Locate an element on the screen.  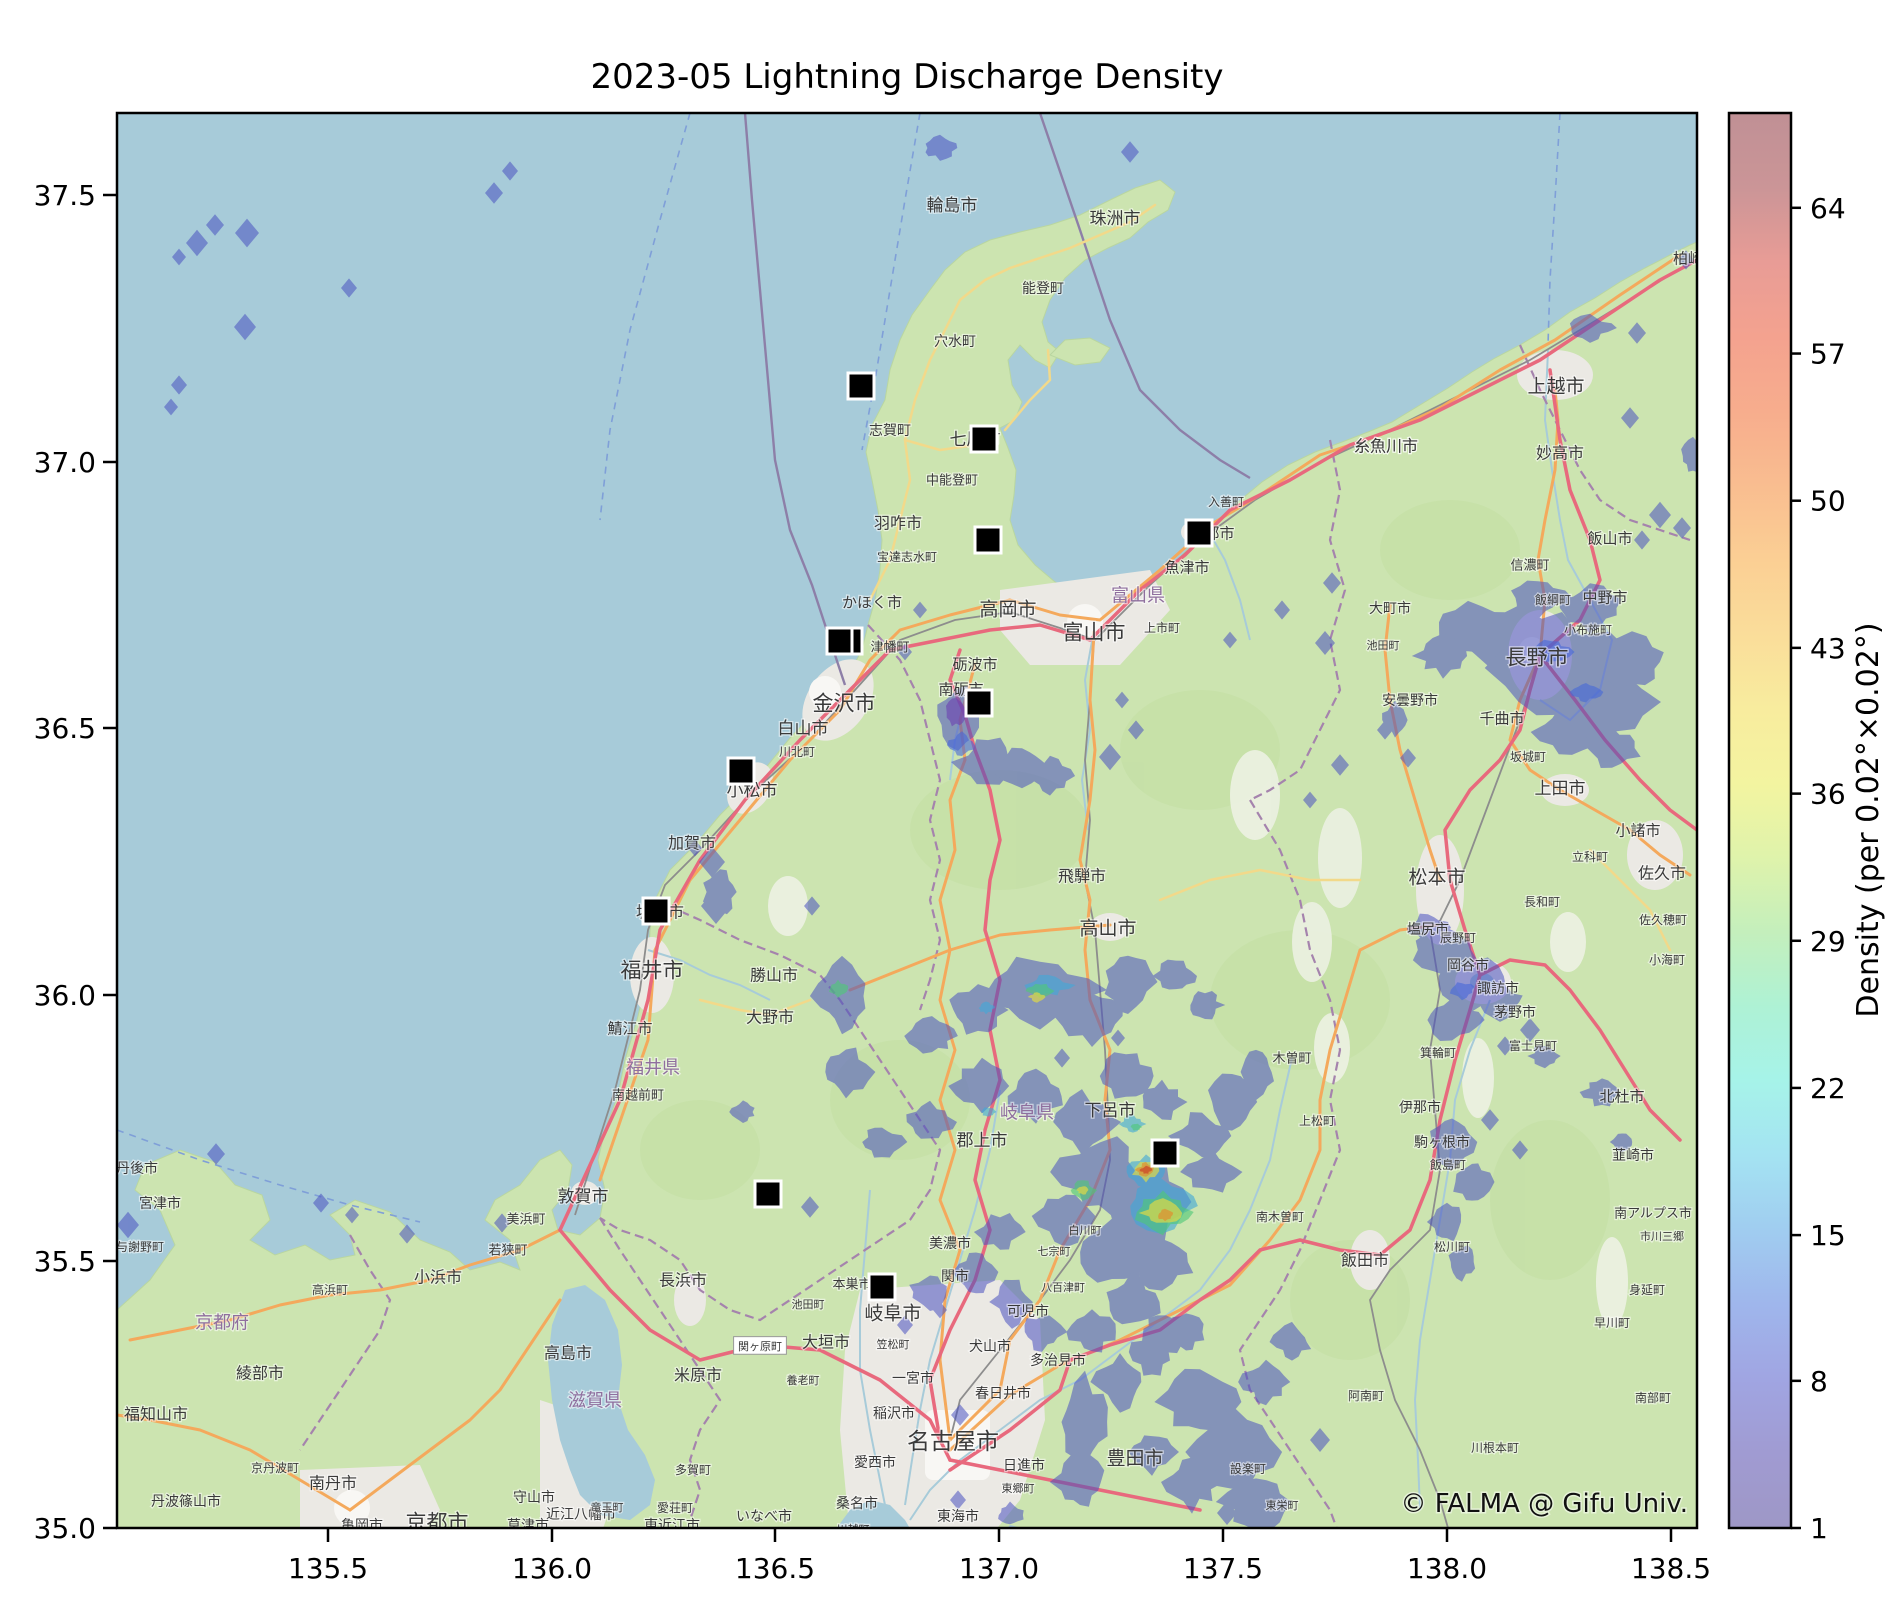
city-label: 飛騨市 is located at coordinates (1082, 876).